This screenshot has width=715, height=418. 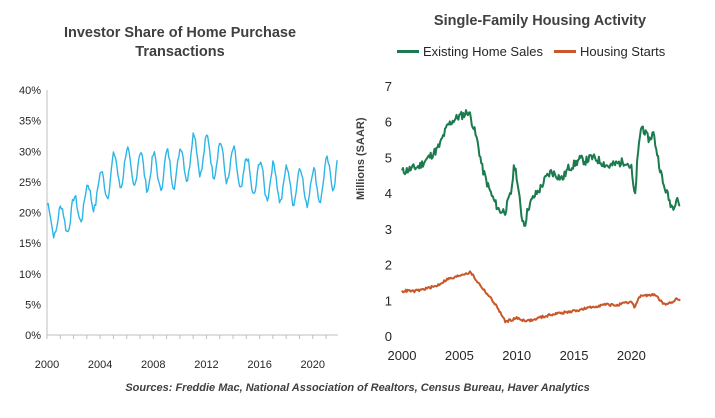 What do you see at coordinates (361, 159) in the screenshot?
I see `right-chart-y-axis-label: Millions (SAAR)` at bounding box center [361, 159].